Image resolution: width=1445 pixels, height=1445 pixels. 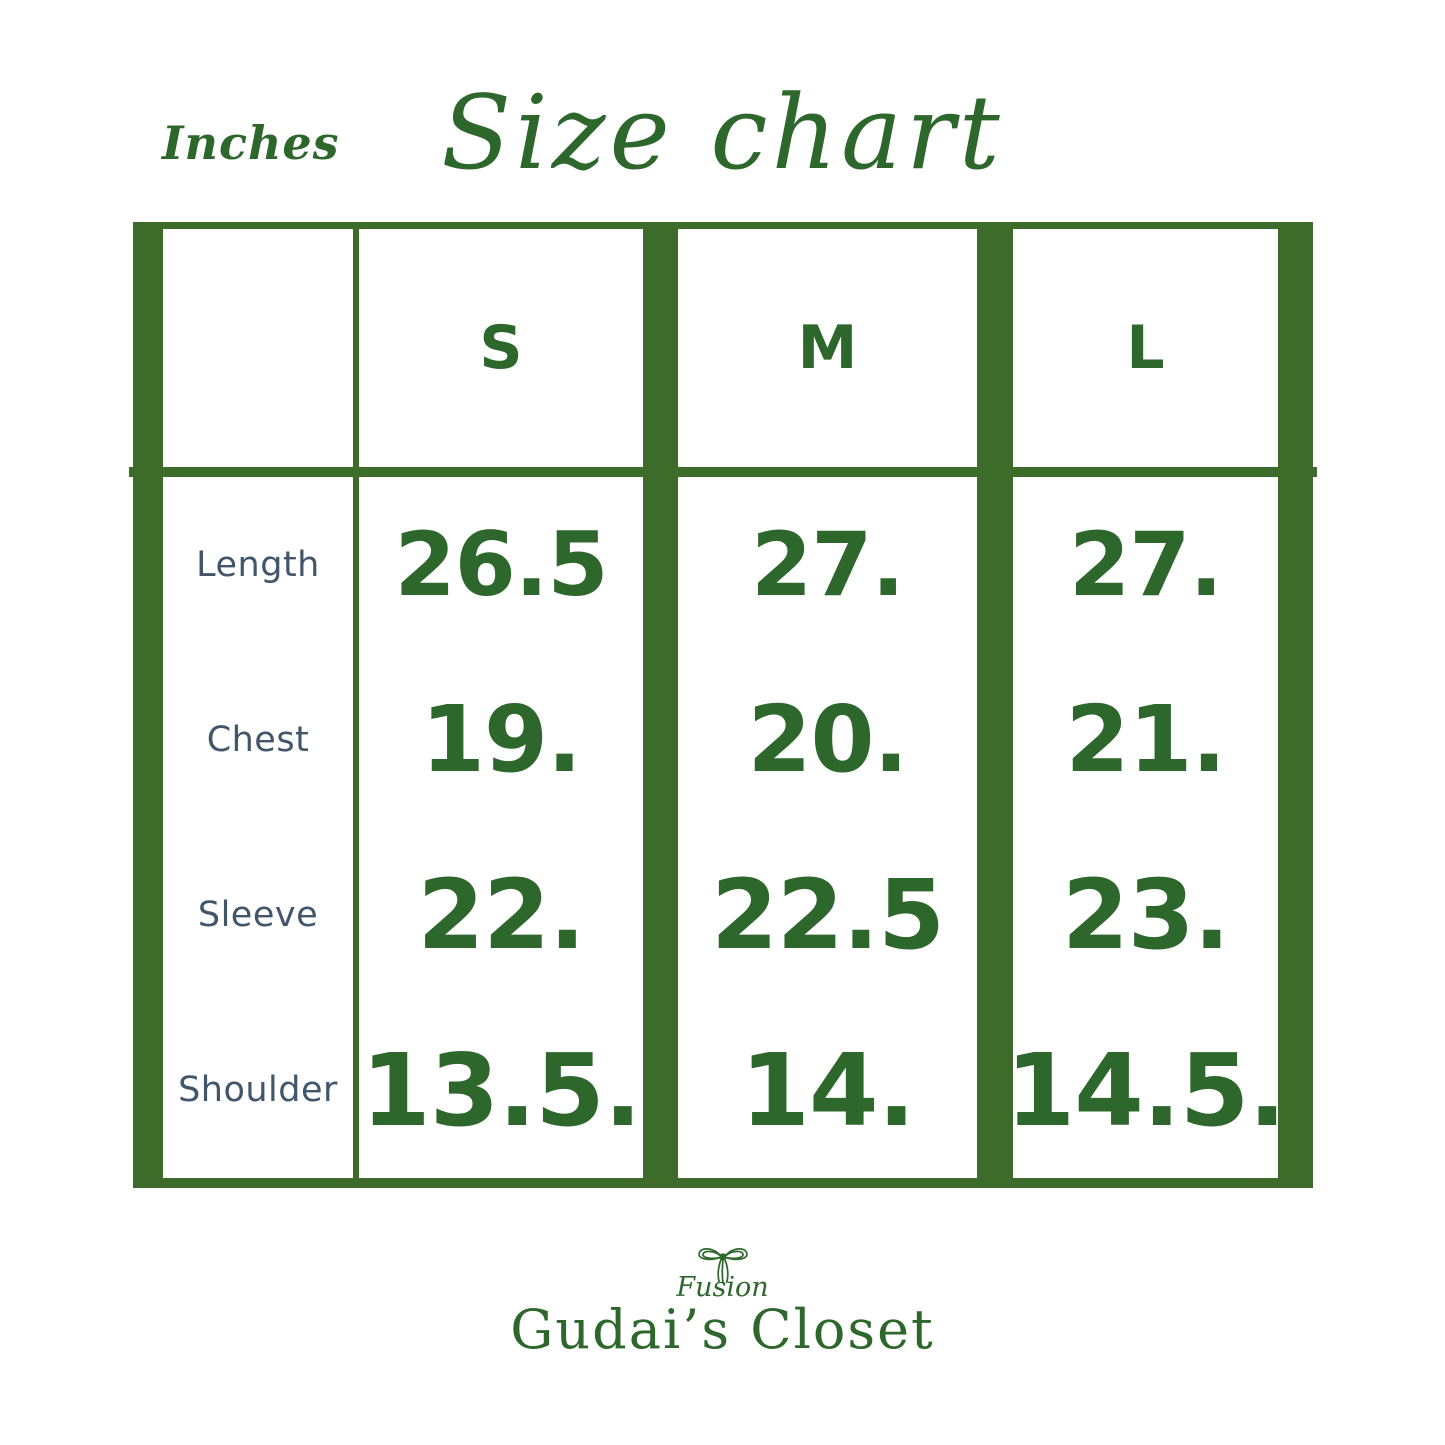 What do you see at coordinates (827, 1090) in the screenshot?
I see `cell-shoulder-m: 14.` at bounding box center [827, 1090].